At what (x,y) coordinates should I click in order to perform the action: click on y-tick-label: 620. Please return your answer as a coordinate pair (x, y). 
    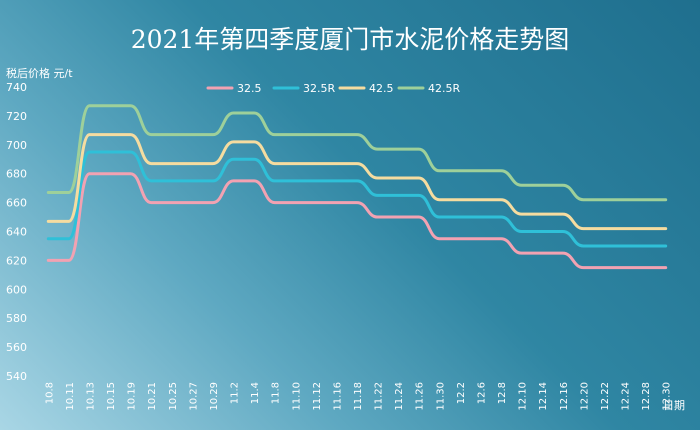
    Looking at the image, I should click on (16, 260).